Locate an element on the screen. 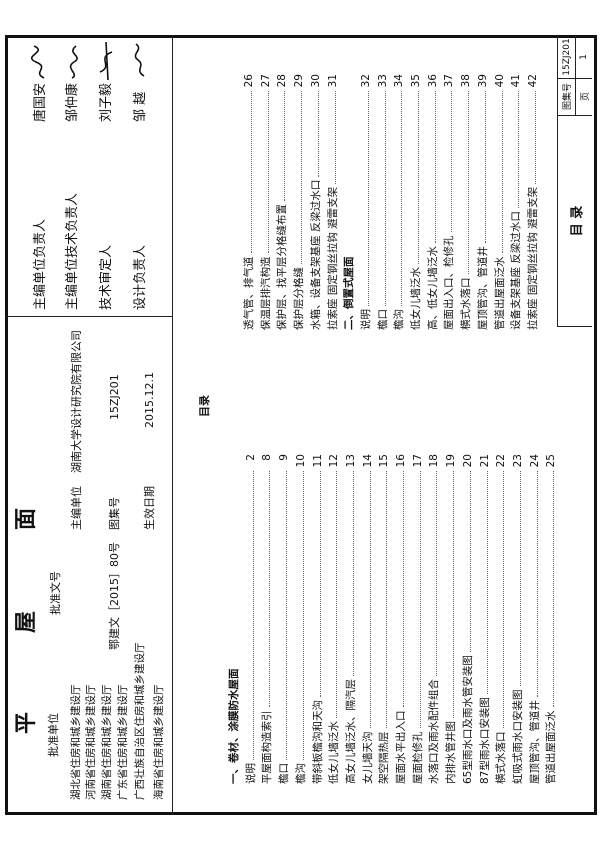  title-char: 面 is located at coordinates (26, 518).